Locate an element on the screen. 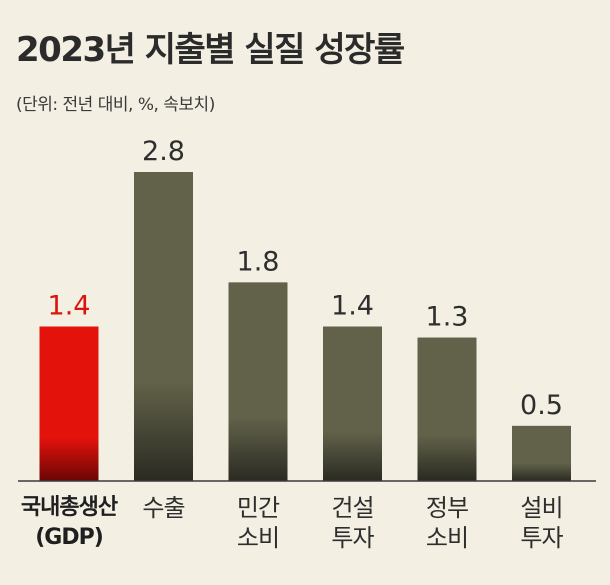  category-label-1: 국내총생산 (GDP) is located at coordinates (69, 523).